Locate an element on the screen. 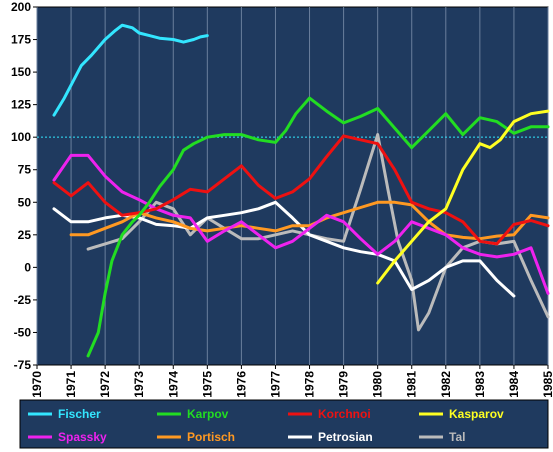  x-tick-label: 1982 is located at coordinates (446, 384).